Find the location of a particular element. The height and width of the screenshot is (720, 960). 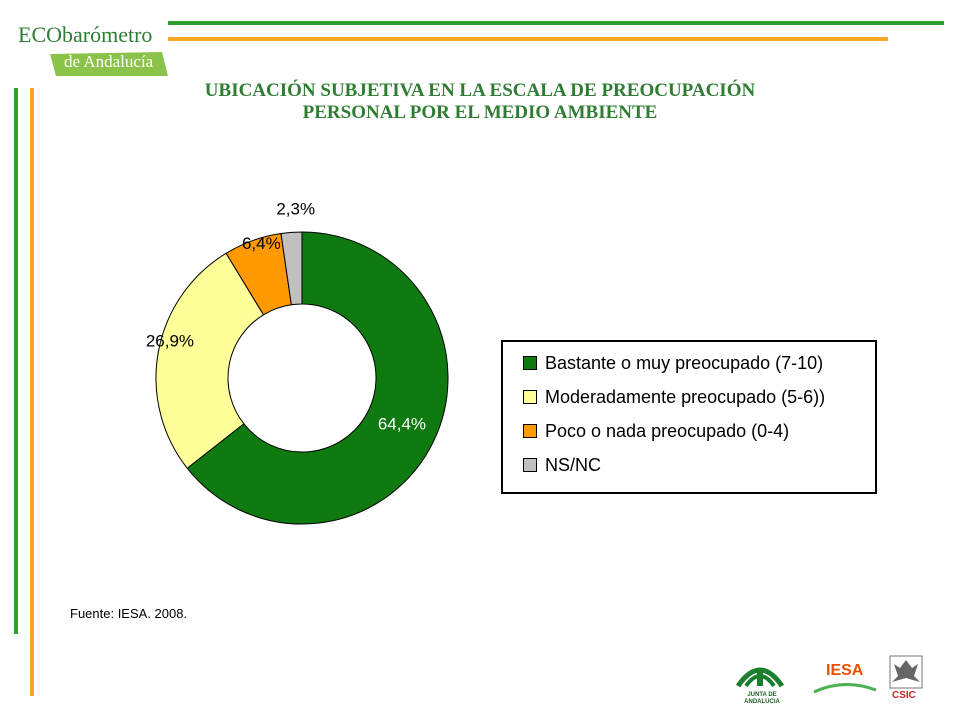

slice-bastante-label: 64,4% is located at coordinates (402, 424).